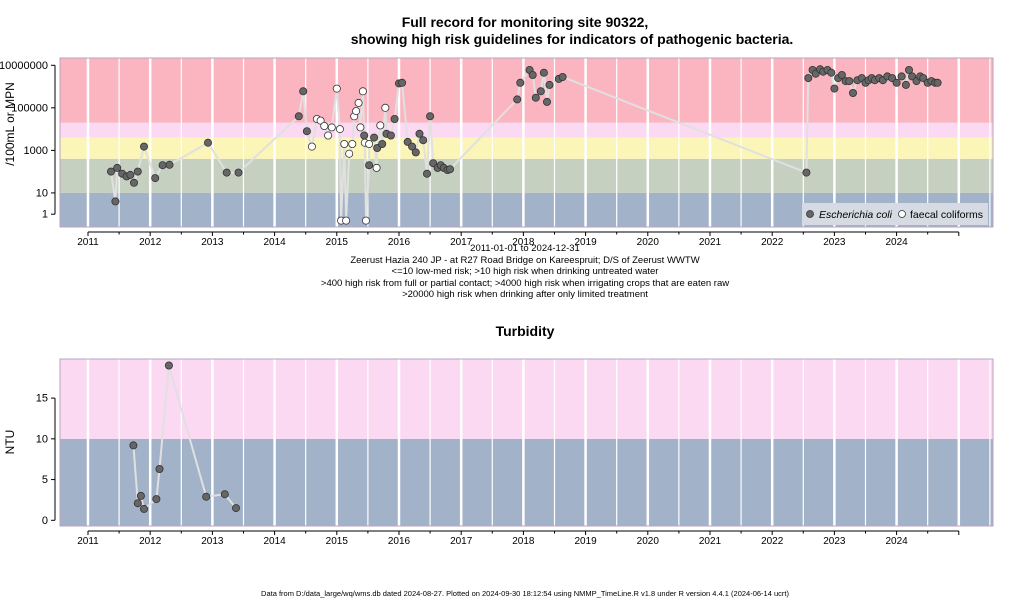 The width and height of the screenshot is (1024, 600). What do you see at coordinates (834, 242) in the screenshot?
I see `x-tick-label: 2023` at bounding box center [834, 242].